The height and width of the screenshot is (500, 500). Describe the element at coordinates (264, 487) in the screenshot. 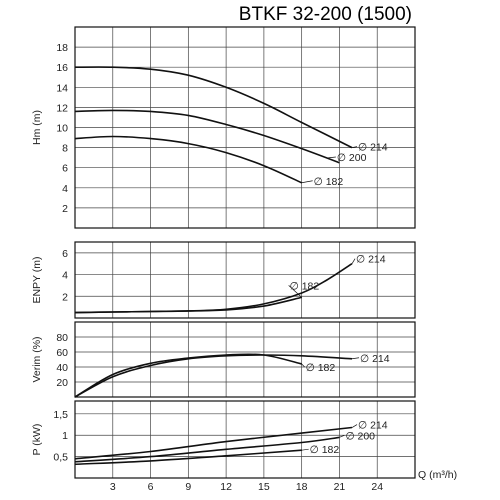

I see `x-tick-label: 15` at that location.